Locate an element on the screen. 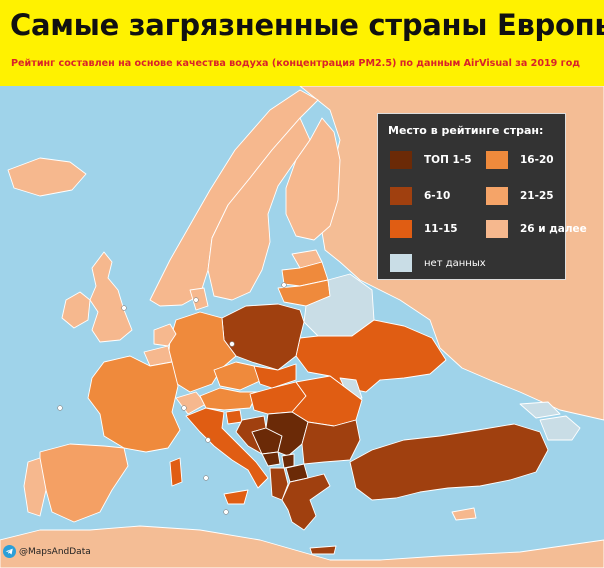  legend-item-26-plus: 26 и далее is located at coordinates (536, 229).